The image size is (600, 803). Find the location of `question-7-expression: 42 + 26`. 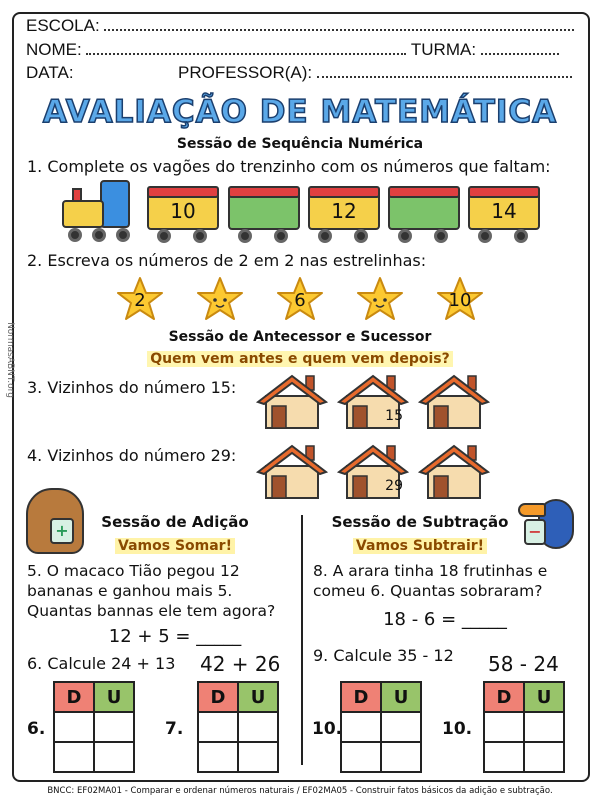

question-7-expression: 42 + 26 is located at coordinates (240, 664).